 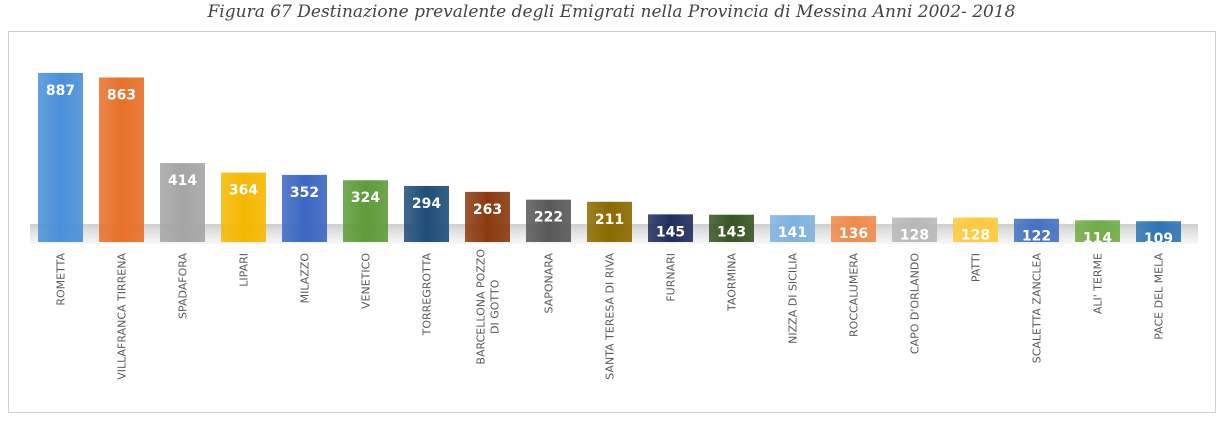 I want to click on category-label: VILLAFRANCA TIRRENA, so click(x=122, y=316).